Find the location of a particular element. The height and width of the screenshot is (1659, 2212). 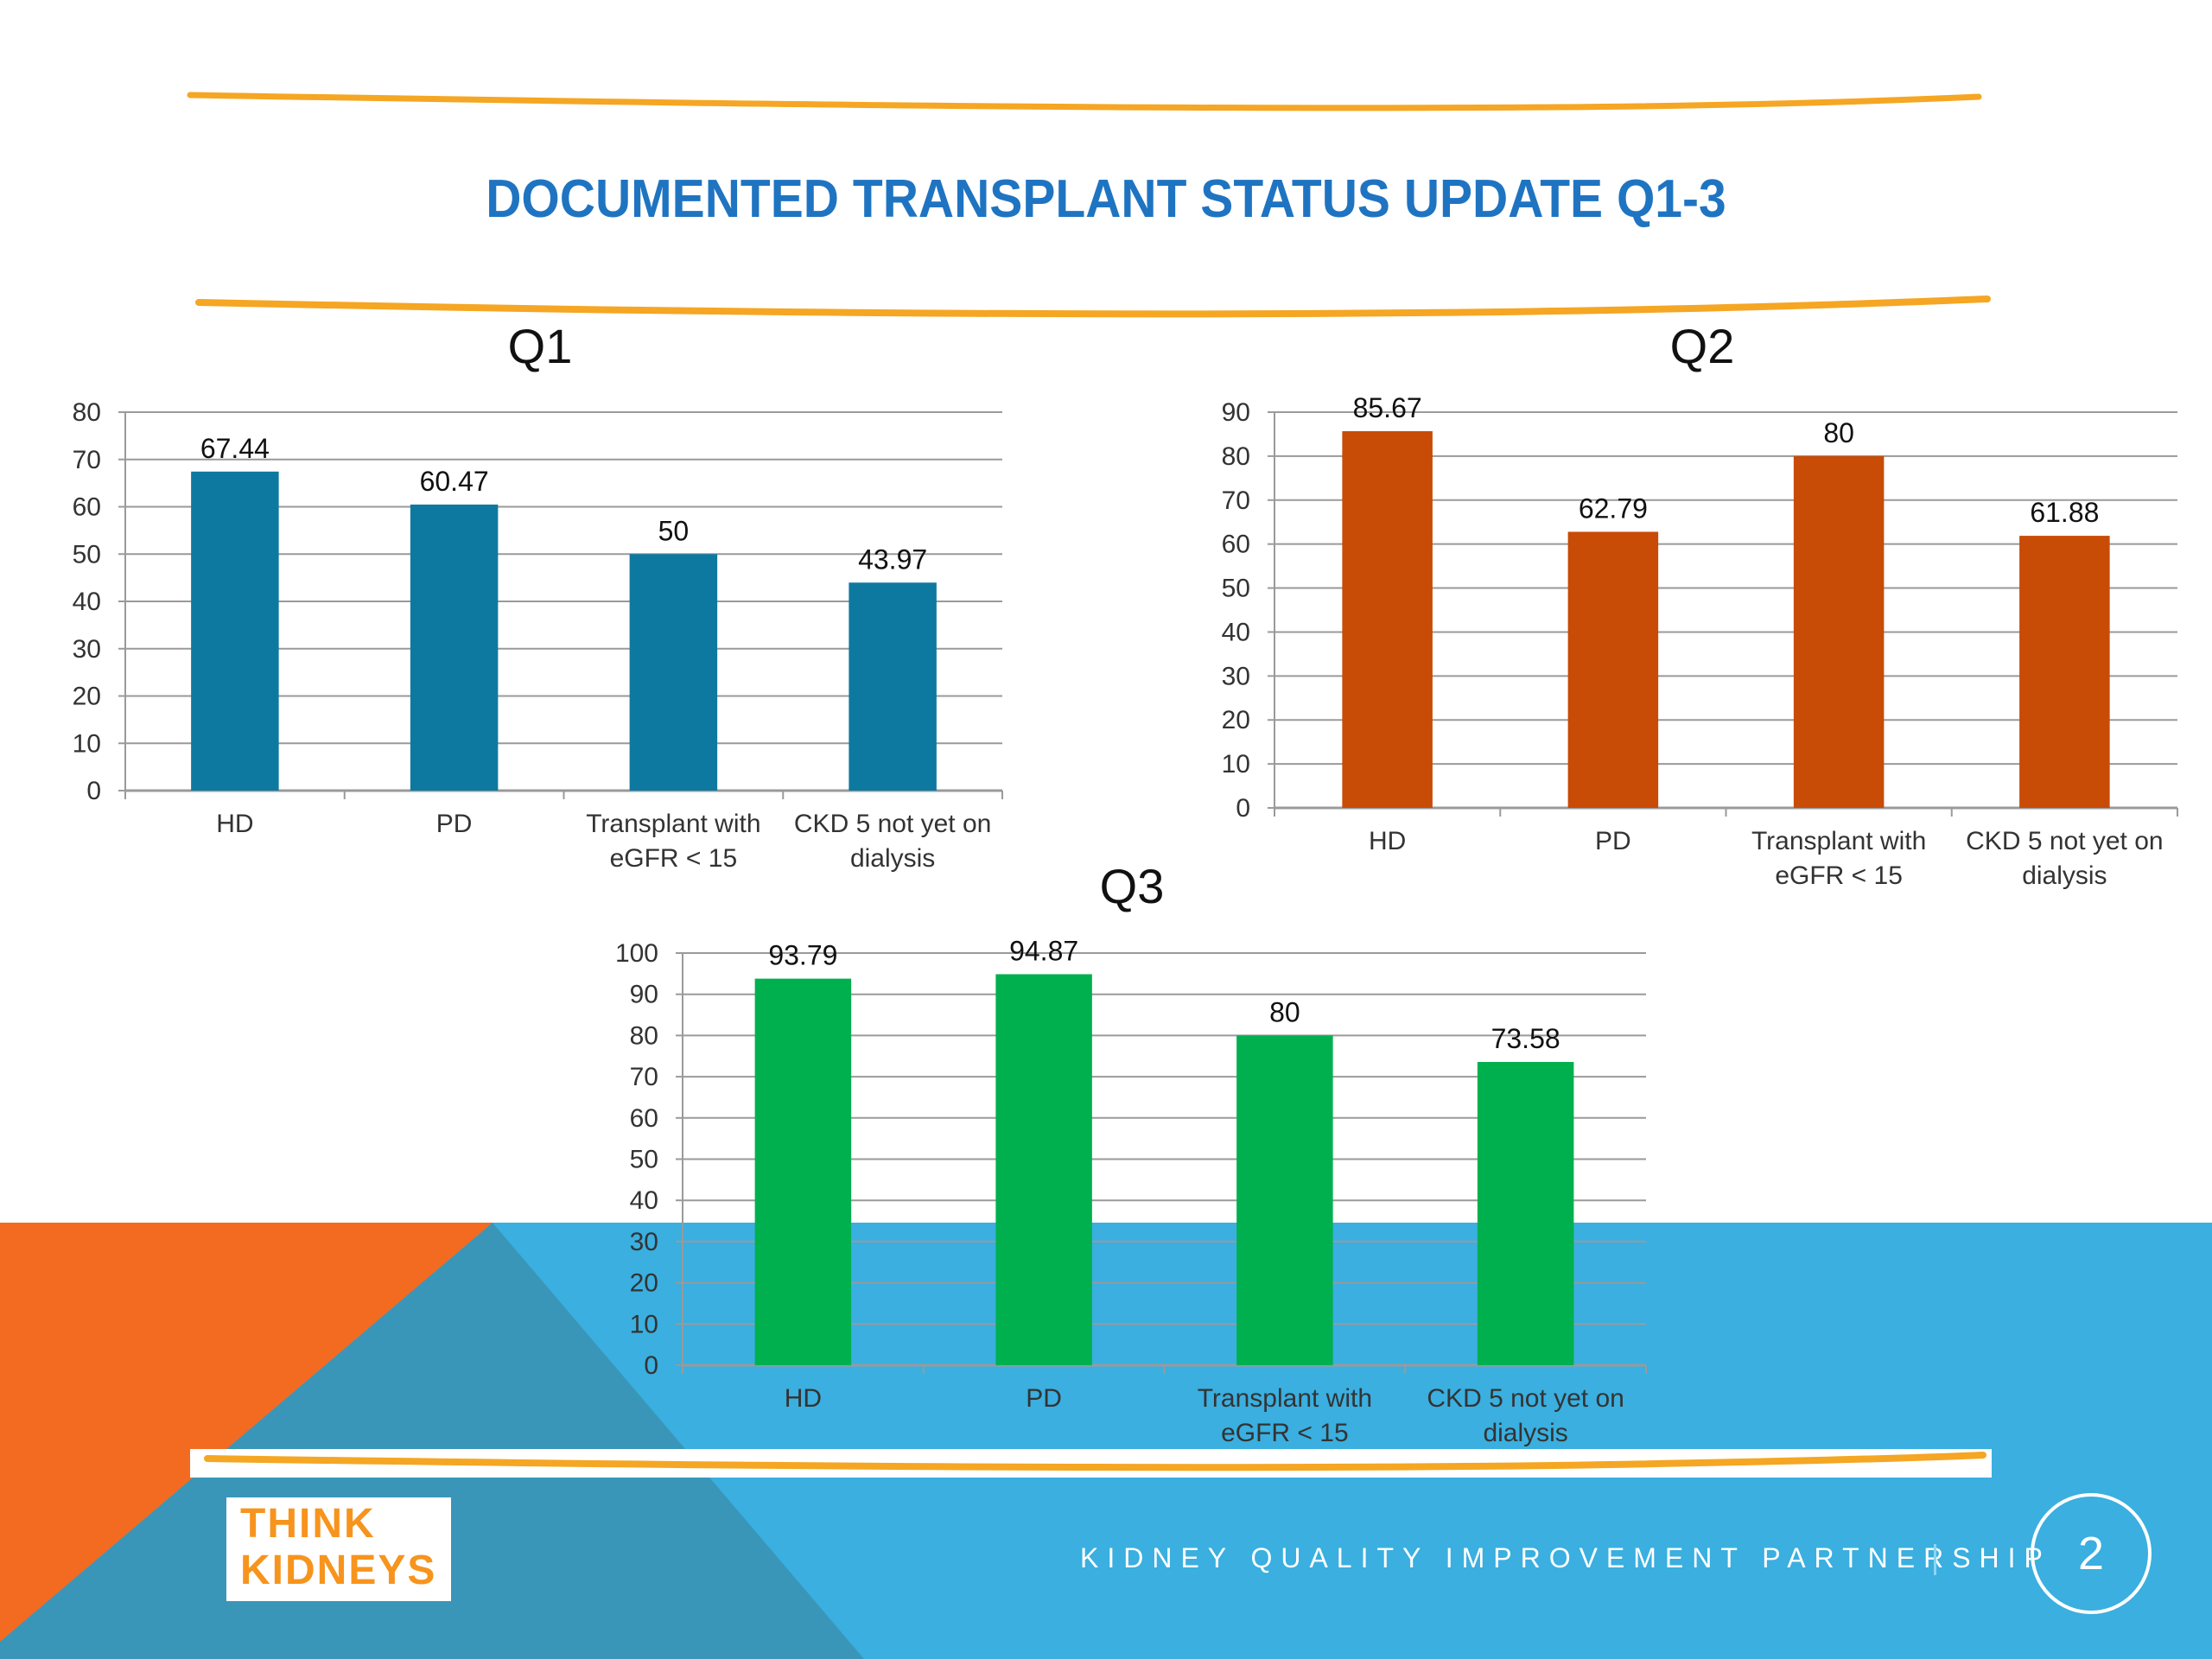

chart-3-ytick-label: 20 is located at coordinates (644, 1283).